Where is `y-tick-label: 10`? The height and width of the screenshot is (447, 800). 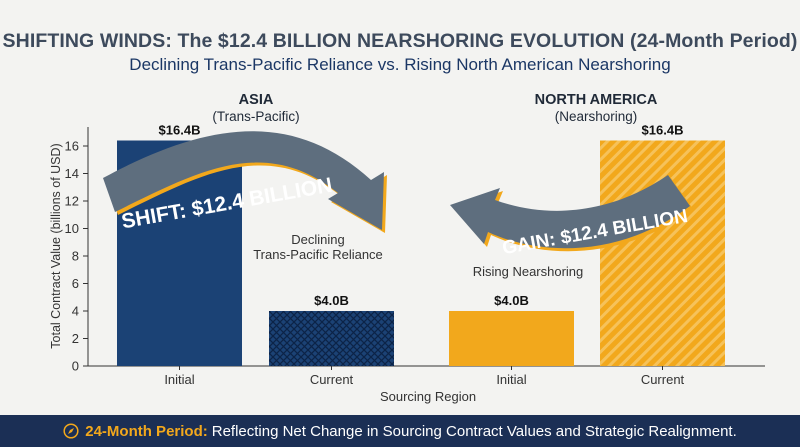 y-tick-label: 10 is located at coordinates (72, 228).